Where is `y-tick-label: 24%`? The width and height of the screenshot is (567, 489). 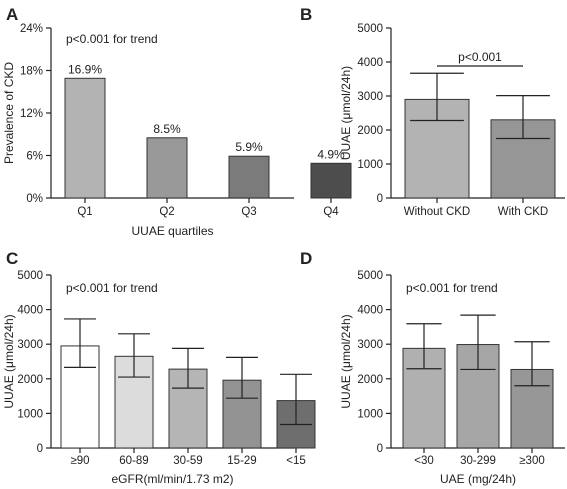 y-tick-label: 24% is located at coordinates (31, 29).